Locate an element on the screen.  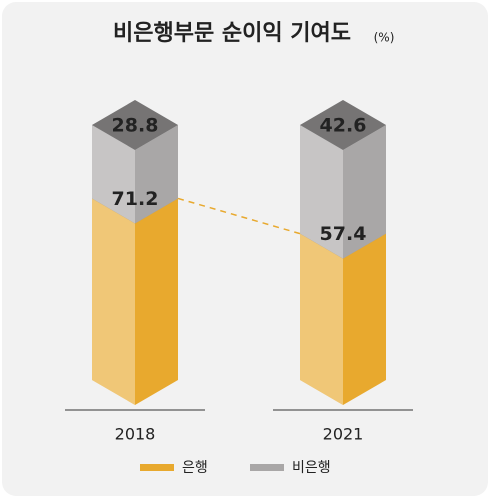
value-label: 28.8 is located at coordinates (135, 126).